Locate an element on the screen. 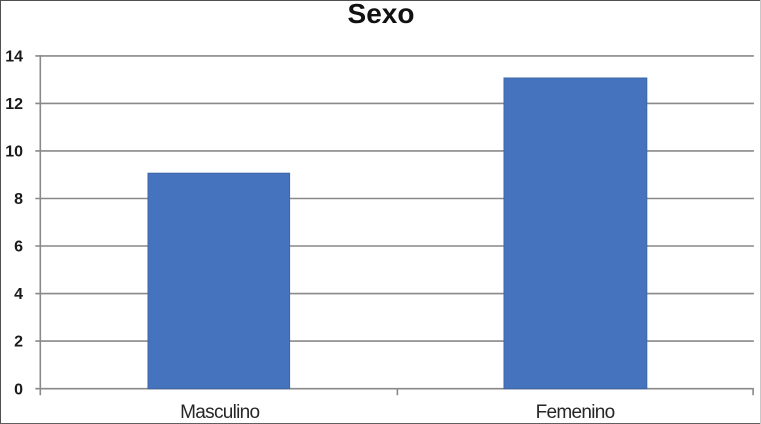  svg-text: 0 is located at coordinates (18, 389).